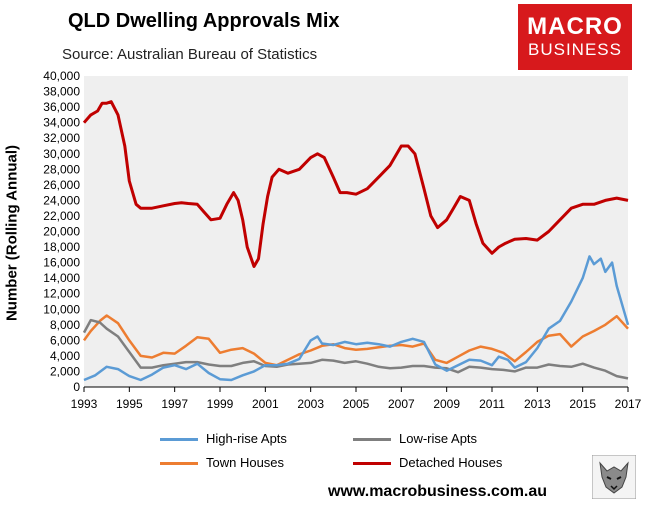 The height and width of the screenshot is (505, 655). What do you see at coordinates (537, 404) in the screenshot?
I see `x-tick-label: 2013` at bounding box center [537, 404].